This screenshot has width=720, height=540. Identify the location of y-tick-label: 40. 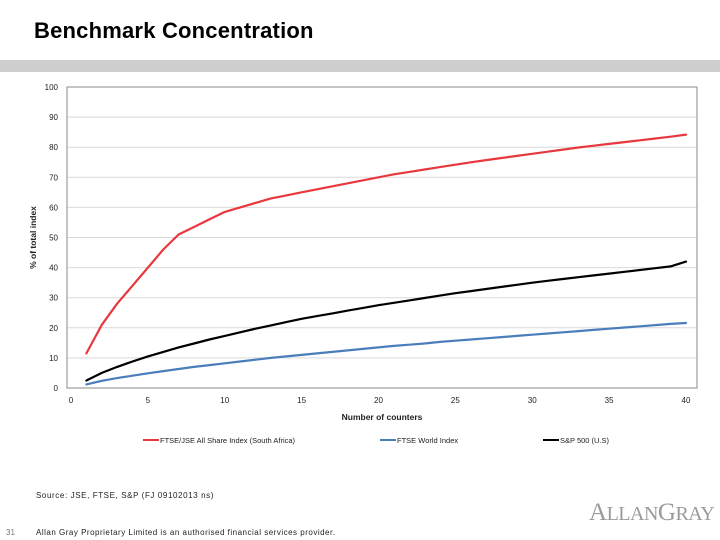
(53, 268).